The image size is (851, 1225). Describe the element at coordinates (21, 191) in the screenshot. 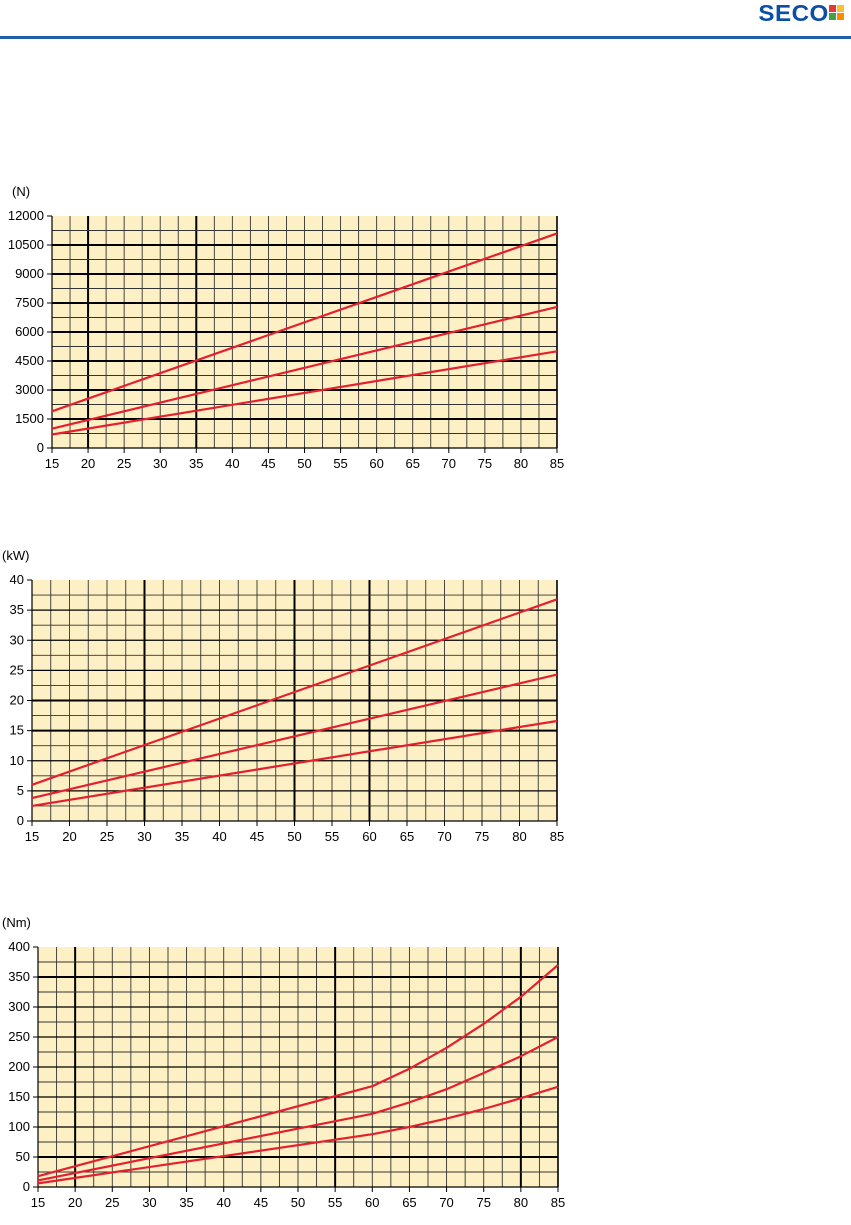

I see `y-unit-label: (N)` at that location.